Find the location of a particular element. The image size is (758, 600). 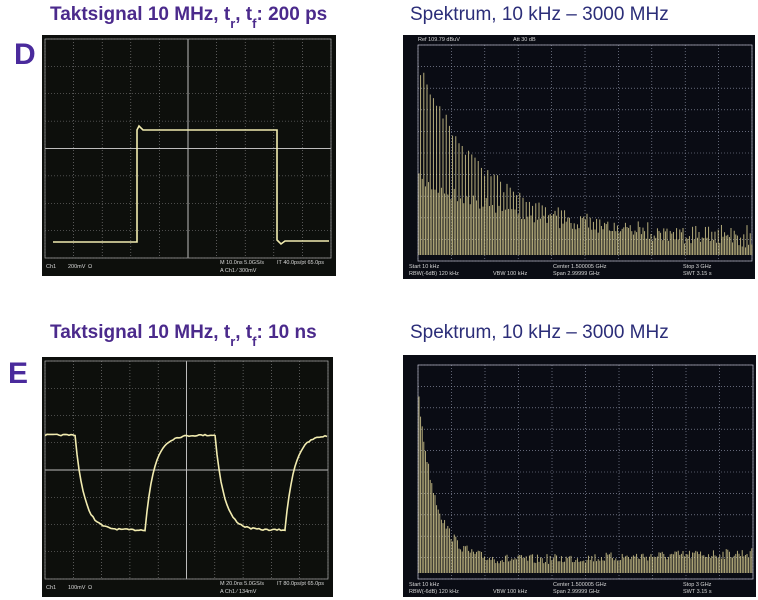

scope-info: IT 40.0ps/pt 65.0ps is located at coordinates (300, 263).